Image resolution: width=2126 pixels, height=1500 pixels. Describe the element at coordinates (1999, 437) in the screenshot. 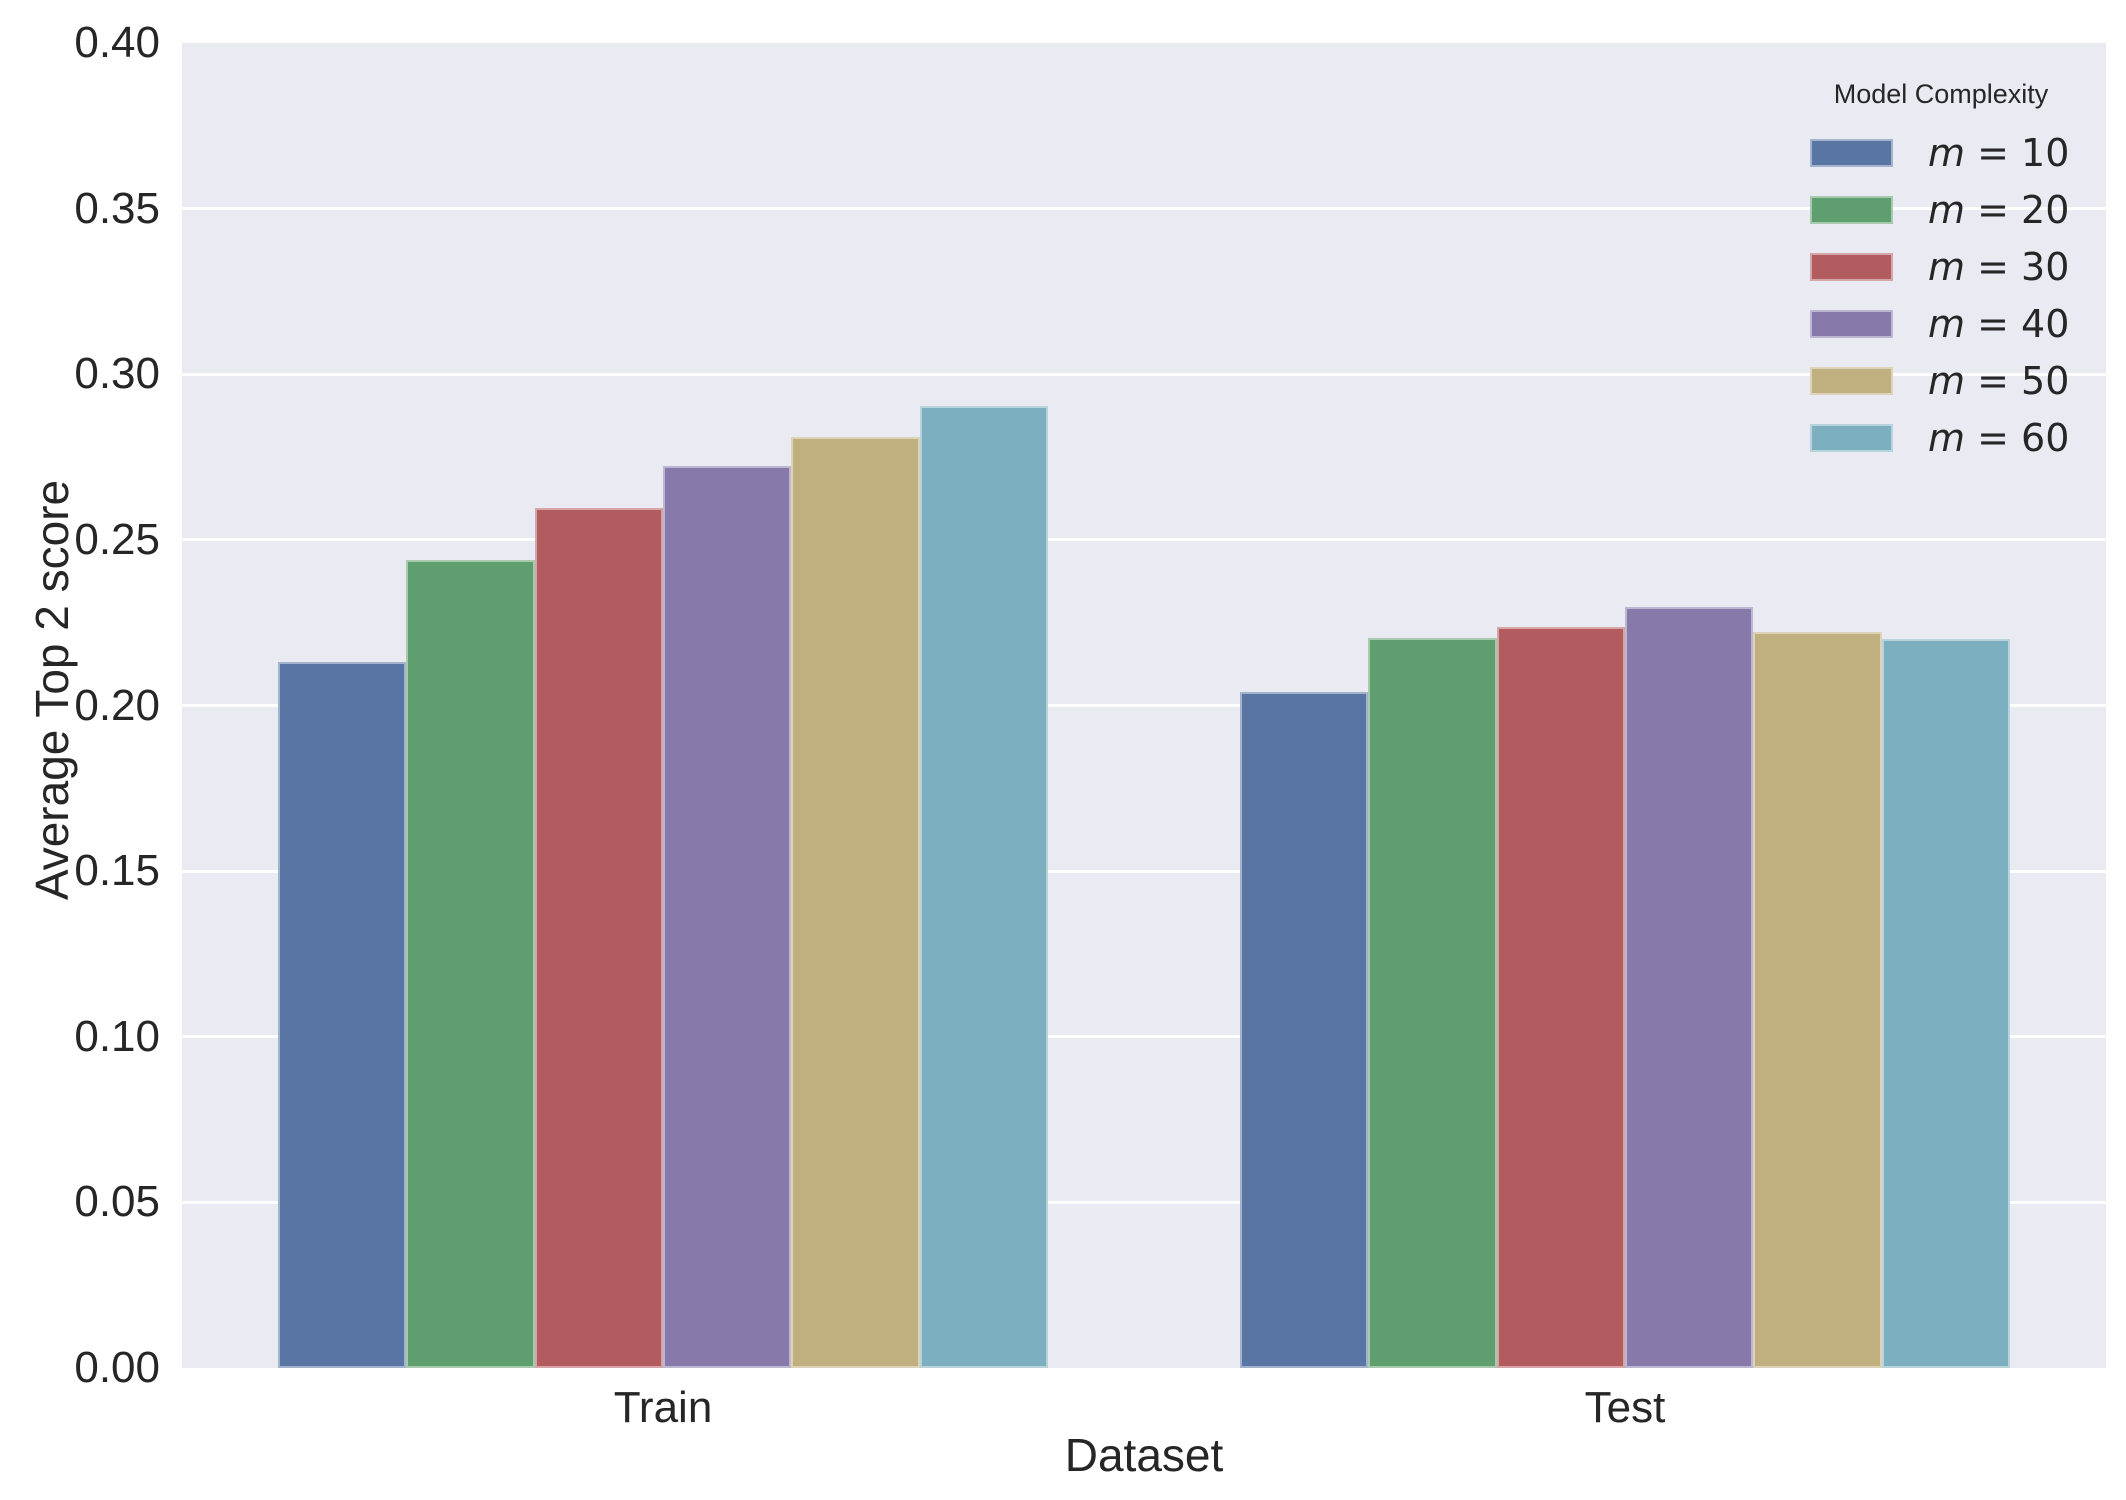

I see `legend-item-label: m = 60` at that location.